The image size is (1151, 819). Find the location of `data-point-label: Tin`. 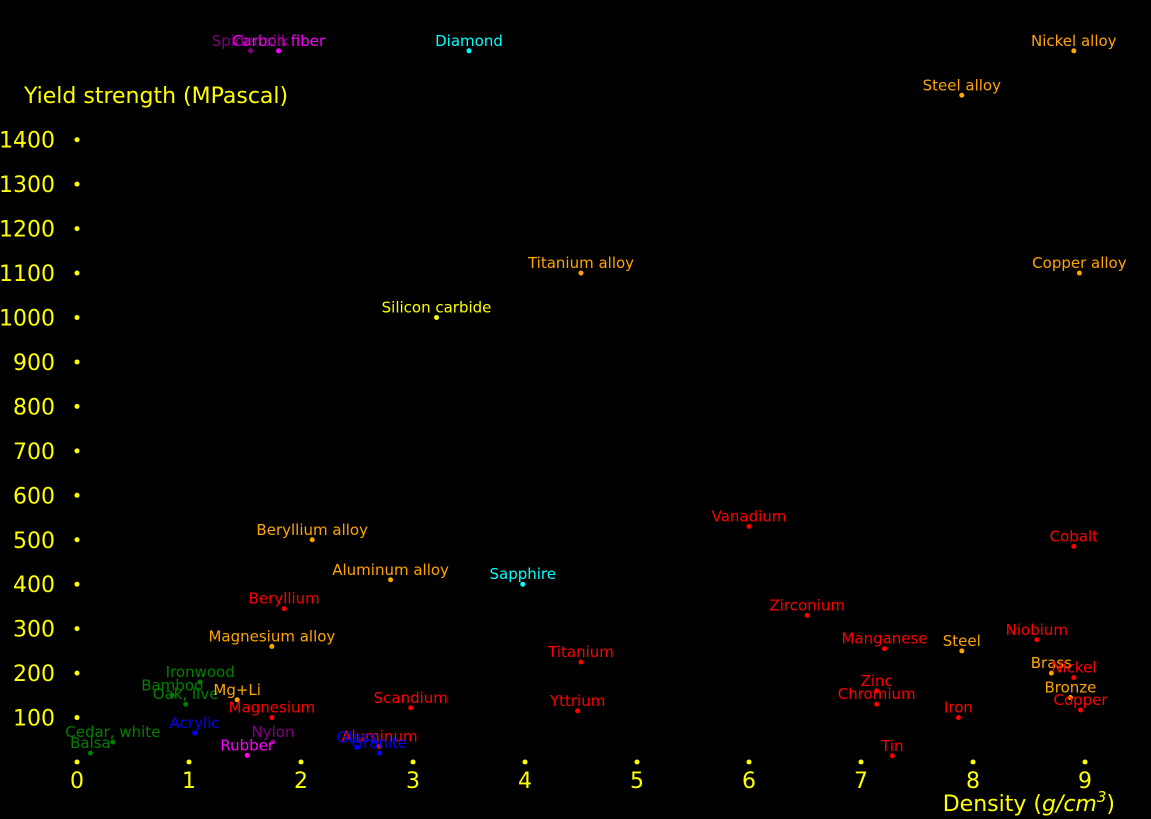

data-point-label: Tin is located at coordinates (891, 746).